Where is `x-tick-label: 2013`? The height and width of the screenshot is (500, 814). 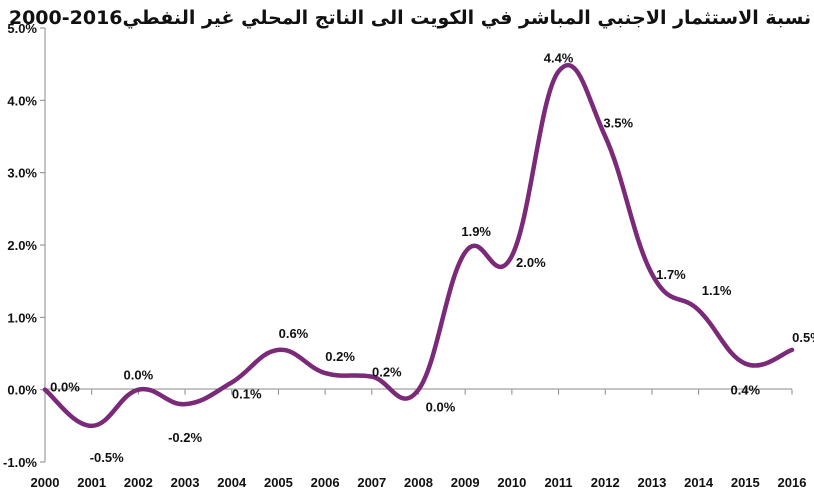 x-tick-label: 2013 is located at coordinates (651, 482).